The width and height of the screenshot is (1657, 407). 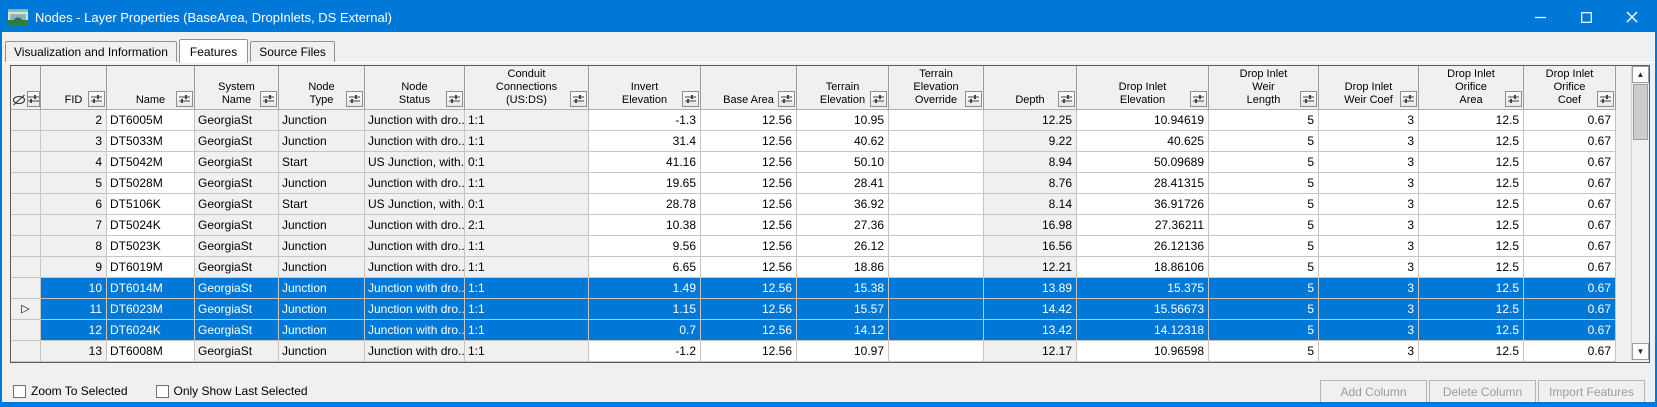 I want to click on cell-terrain-elevation: 18.86, so click(x=843, y=267).